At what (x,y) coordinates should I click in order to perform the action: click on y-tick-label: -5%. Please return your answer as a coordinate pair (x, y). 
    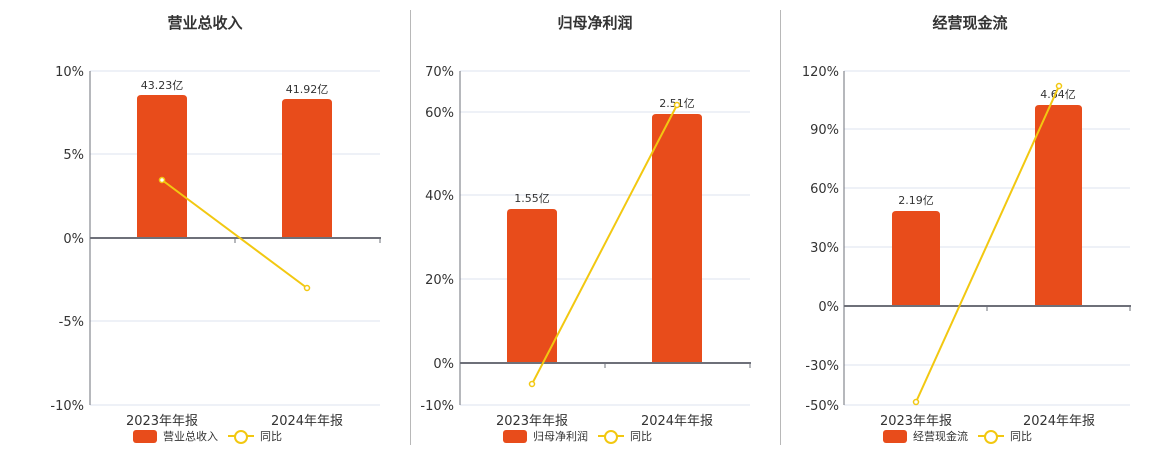
    Looking at the image, I should click on (71, 322).